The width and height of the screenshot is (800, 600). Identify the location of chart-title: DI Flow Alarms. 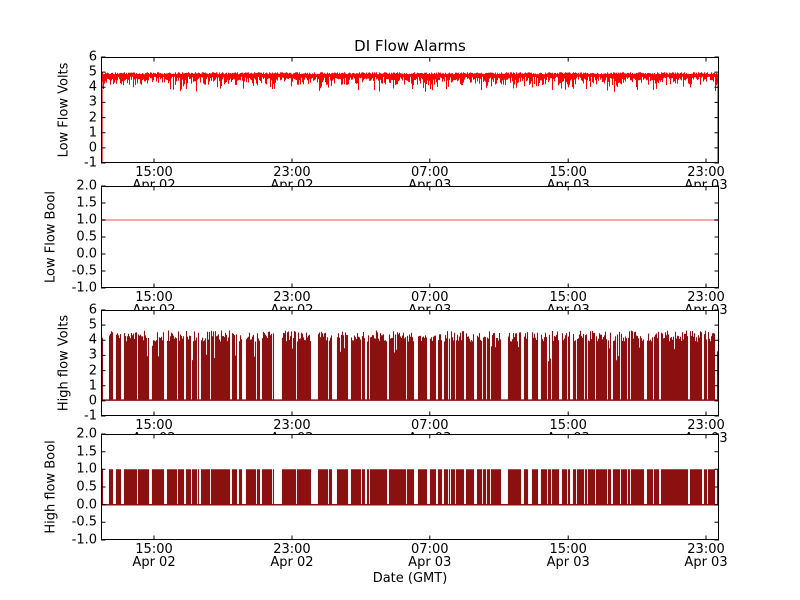
(410, 46).